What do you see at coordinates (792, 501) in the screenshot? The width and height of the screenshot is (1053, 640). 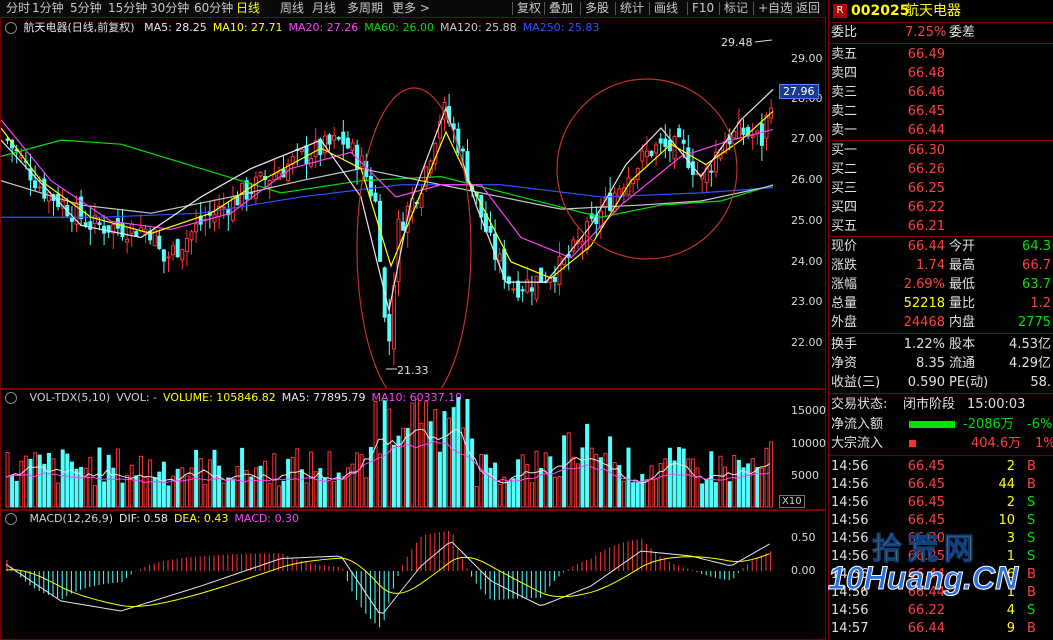 I see `volume-unit: X10` at bounding box center [792, 501].